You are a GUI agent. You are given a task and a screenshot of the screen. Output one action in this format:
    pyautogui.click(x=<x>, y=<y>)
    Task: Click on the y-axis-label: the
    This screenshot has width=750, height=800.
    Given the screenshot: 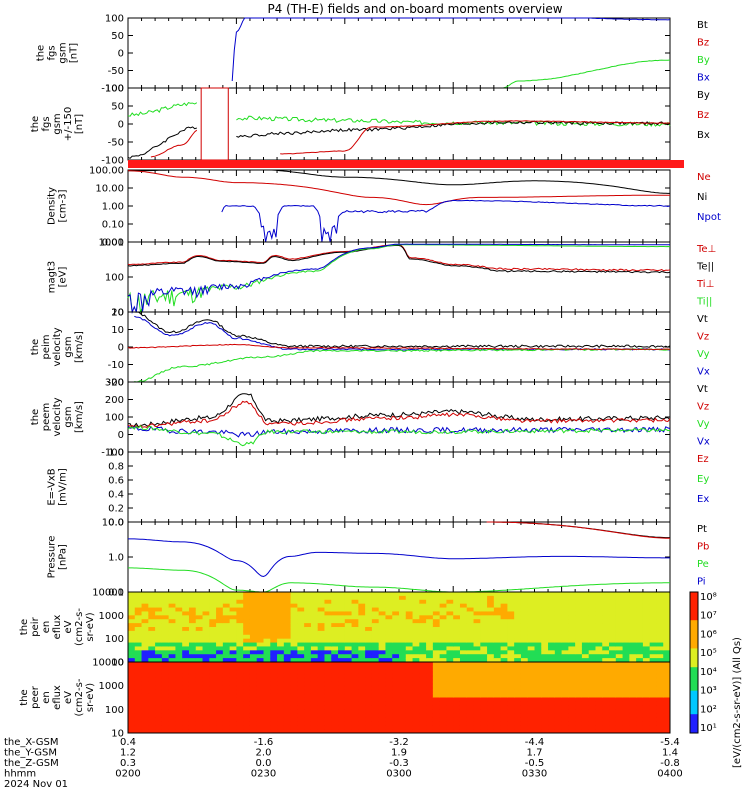 What is the action you would take?
    pyautogui.click(x=35, y=417)
    